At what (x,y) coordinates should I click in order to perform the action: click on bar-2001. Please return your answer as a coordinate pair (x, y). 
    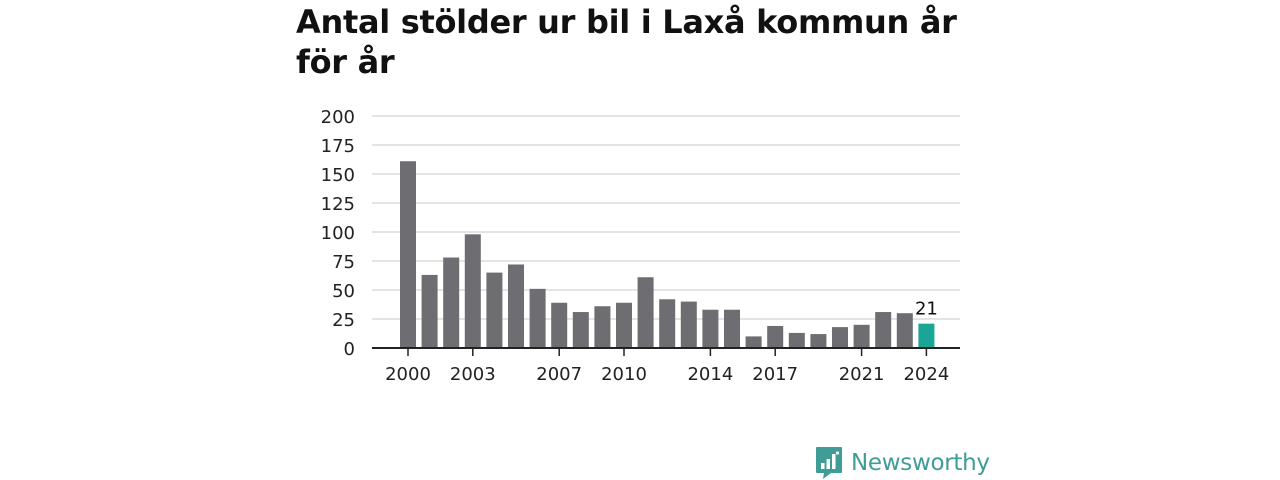
    Looking at the image, I should click on (429, 311).